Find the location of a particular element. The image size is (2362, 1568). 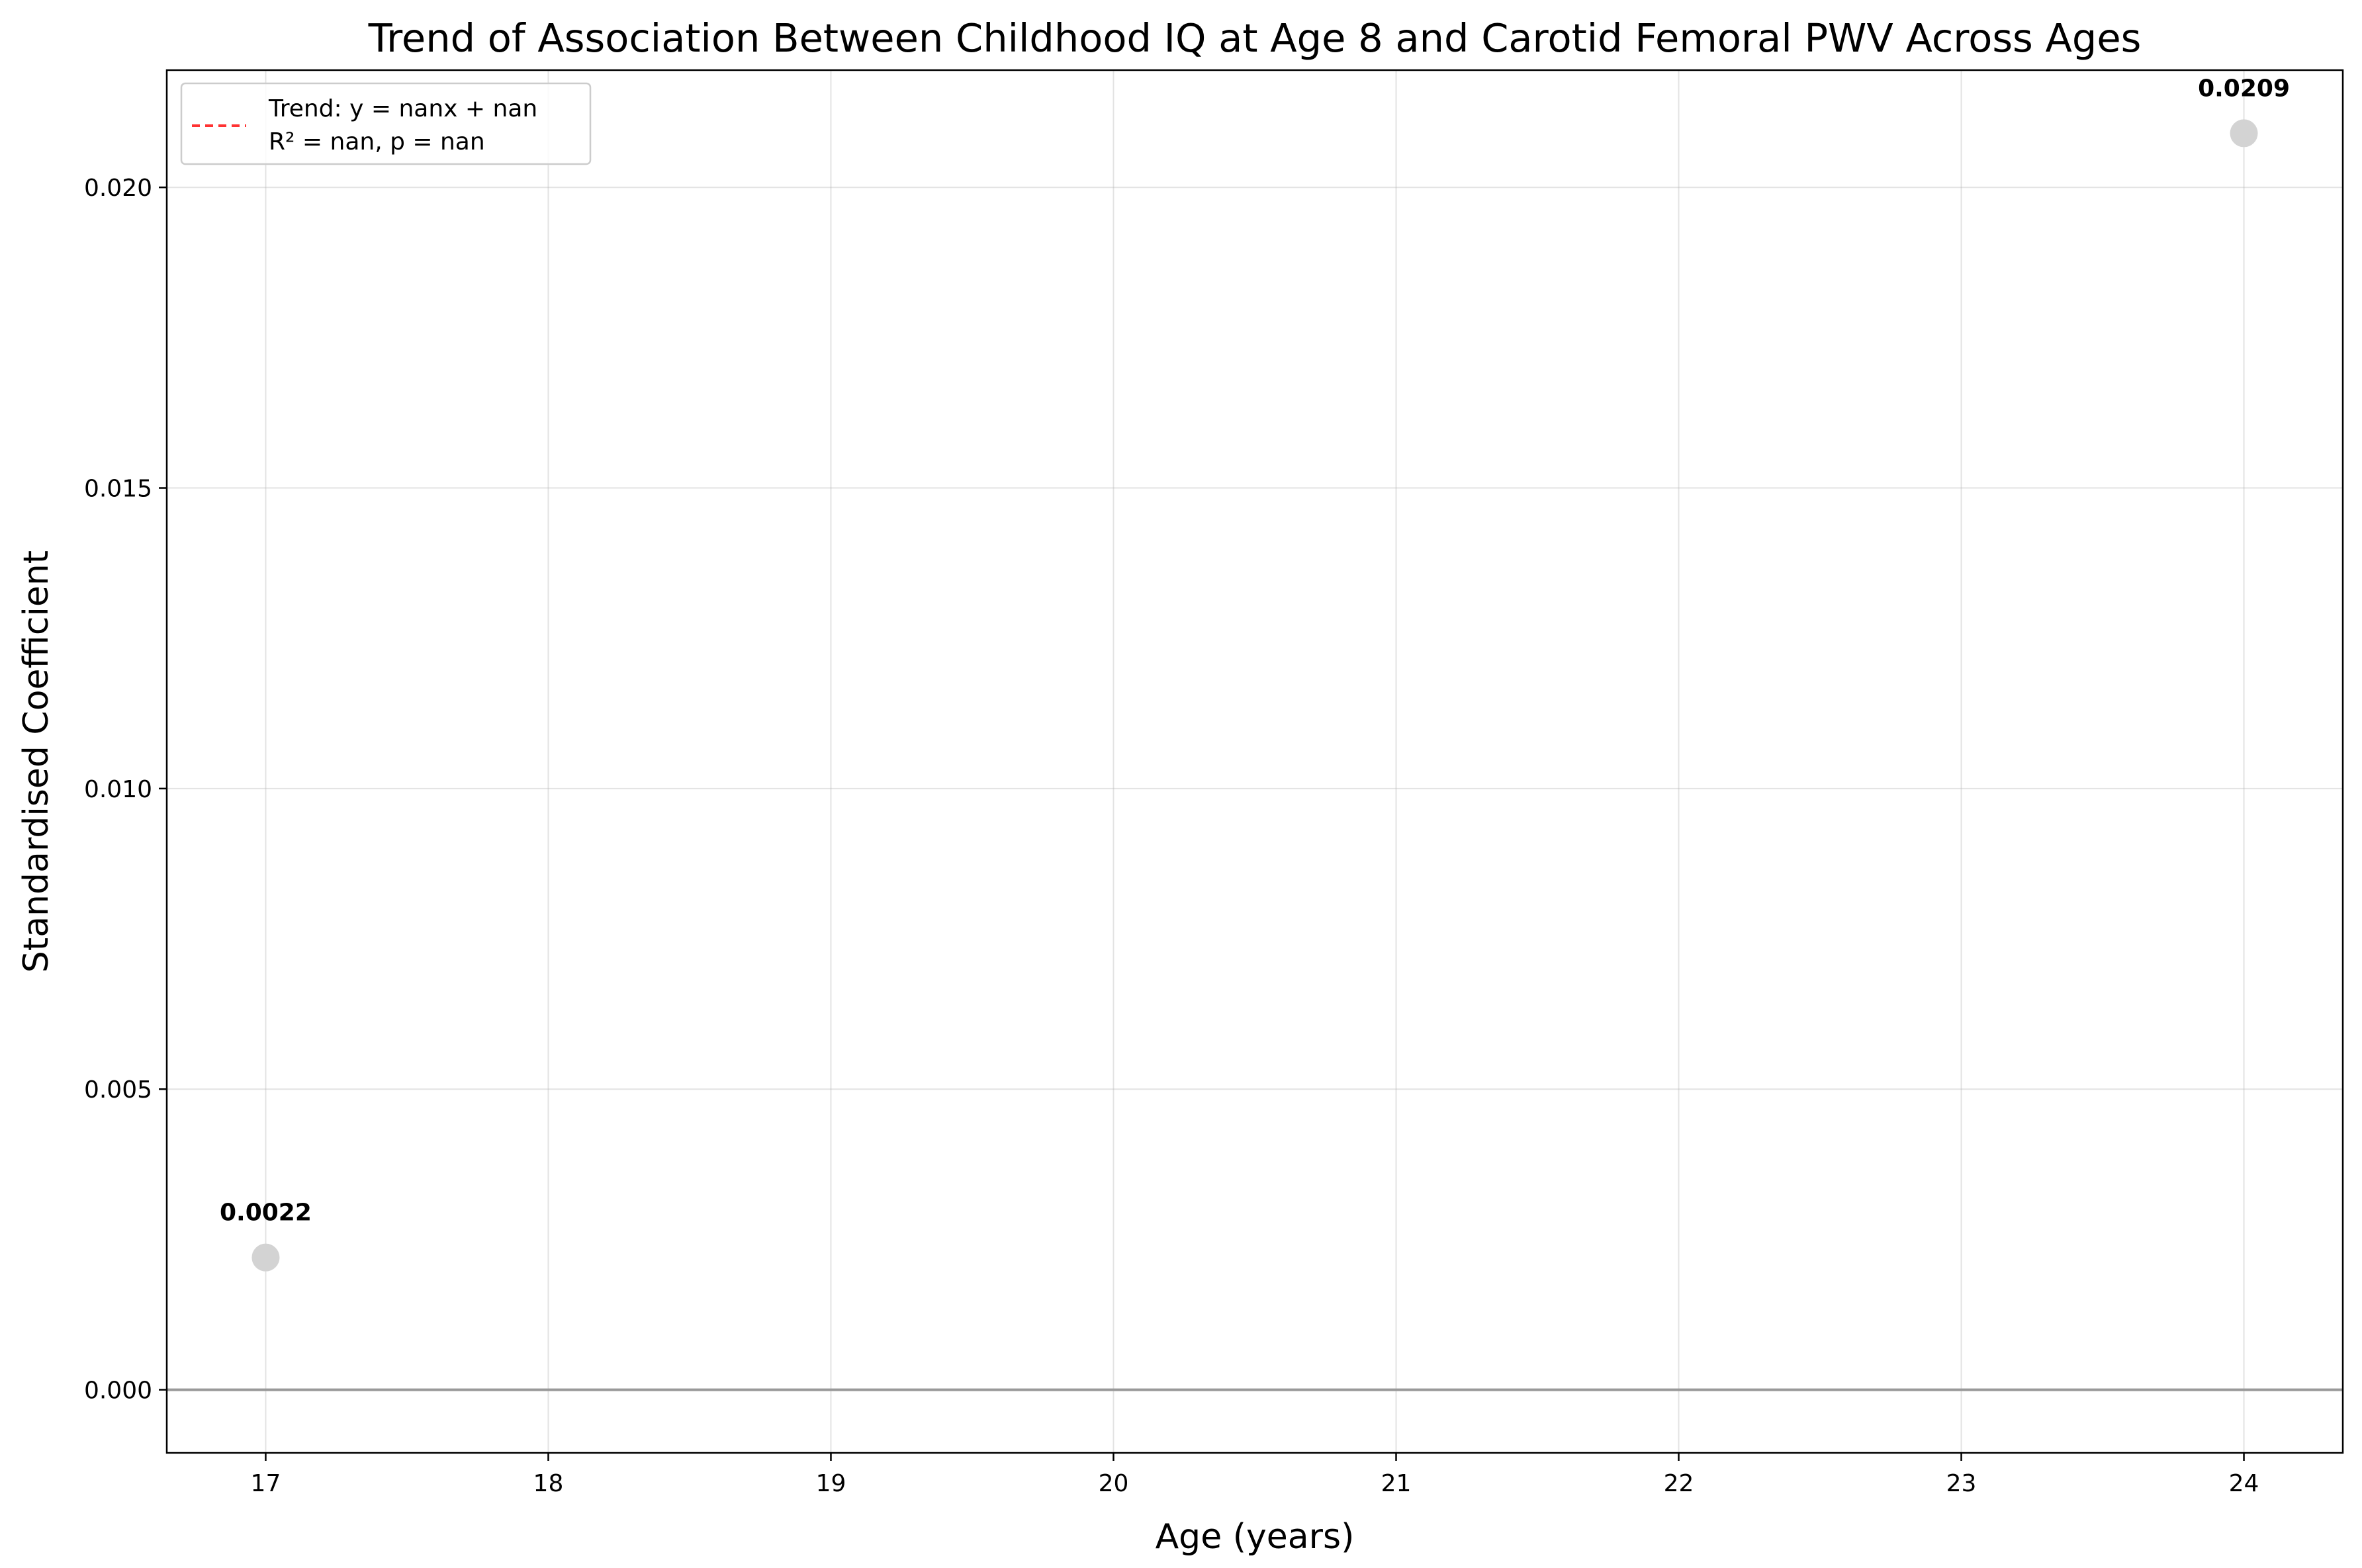

y-tick-label: 0.020 is located at coordinates (118, 189).